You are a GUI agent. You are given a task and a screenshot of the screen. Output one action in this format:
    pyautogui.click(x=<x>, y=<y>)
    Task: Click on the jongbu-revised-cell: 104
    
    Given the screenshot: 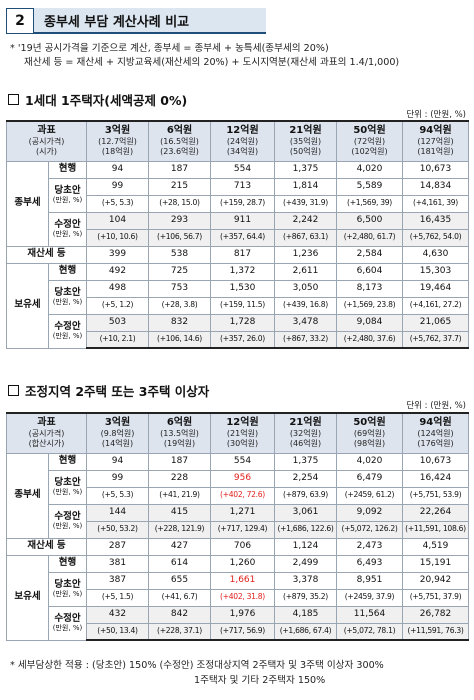 What is the action you would take?
    pyautogui.click(x=117, y=220)
    